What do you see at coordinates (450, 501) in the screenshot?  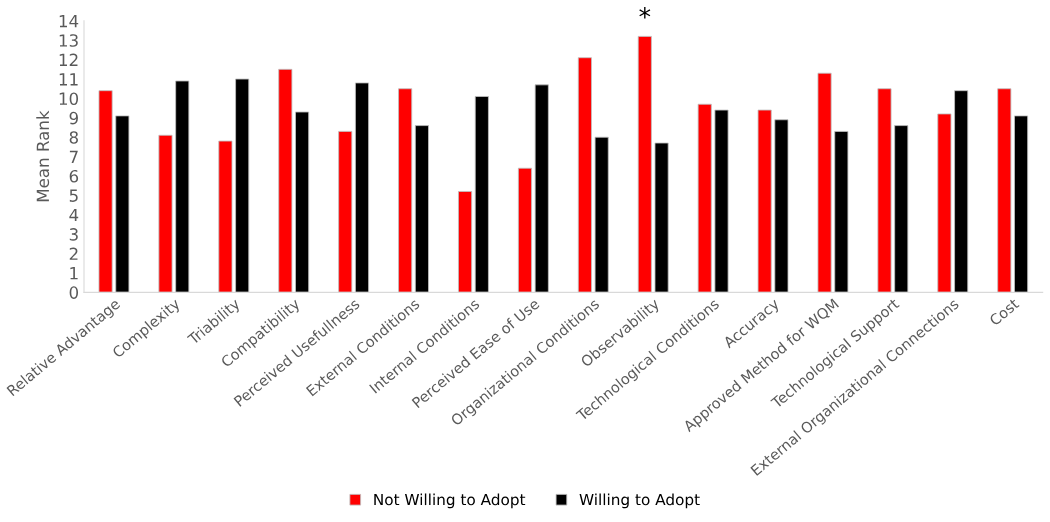 I see `legend-label: Not Willing to Adopt` at bounding box center [450, 501].